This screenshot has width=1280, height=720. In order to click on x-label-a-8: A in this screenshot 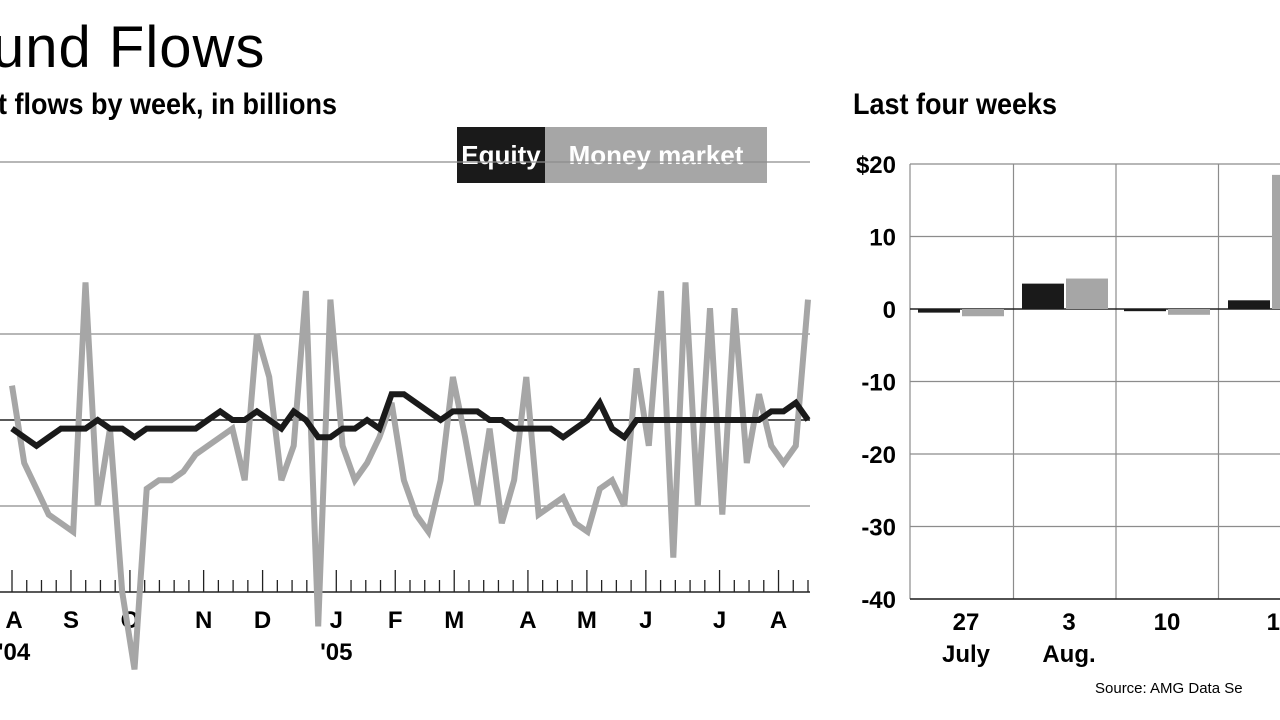, I will do `click(527, 620)`.